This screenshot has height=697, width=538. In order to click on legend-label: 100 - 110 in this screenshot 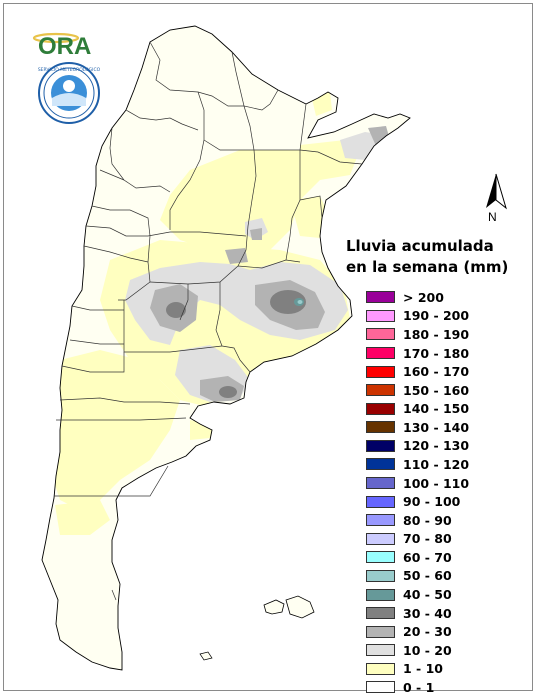, I will do `click(436, 483)`.